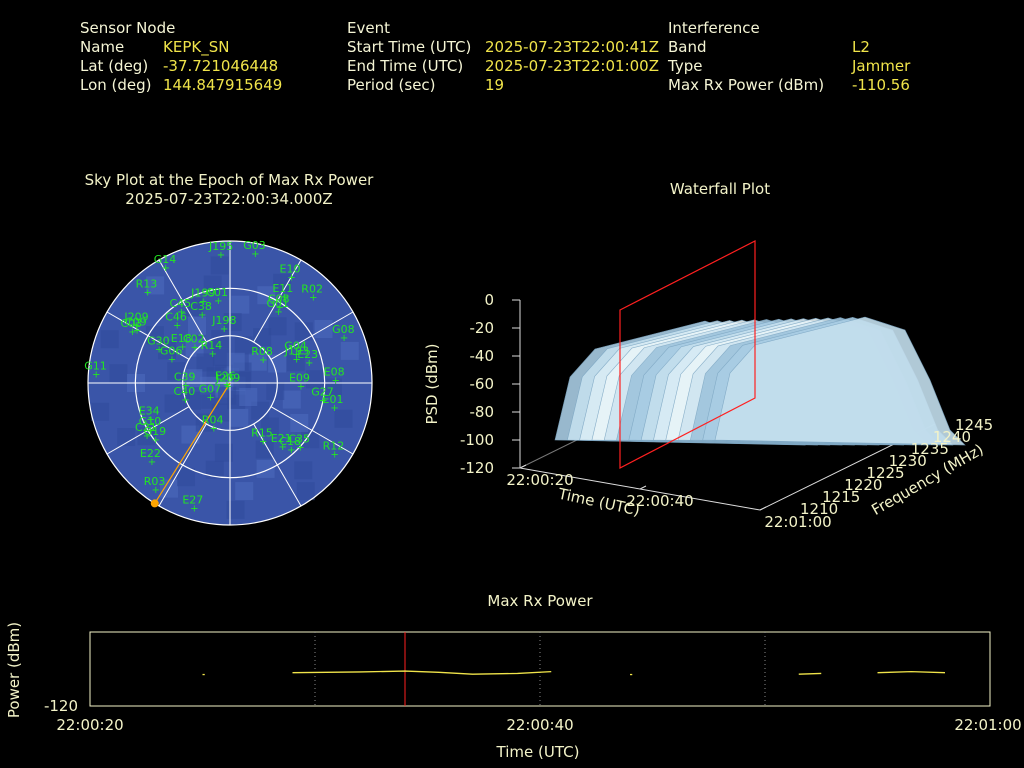 The image size is (1024, 768). Describe the element at coordinates (333, 399) in the screenshot. I see `satellite-label: E01` at that location.